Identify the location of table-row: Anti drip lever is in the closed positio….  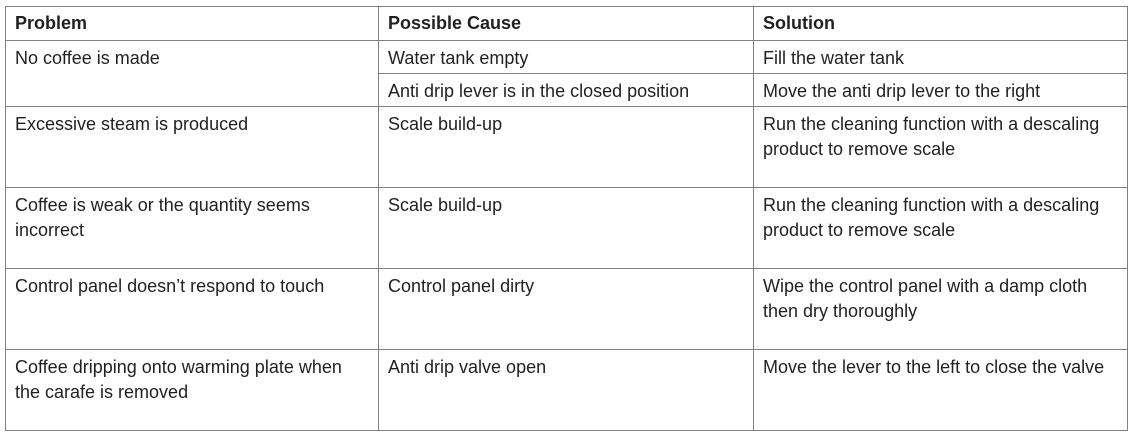
(567, 90).